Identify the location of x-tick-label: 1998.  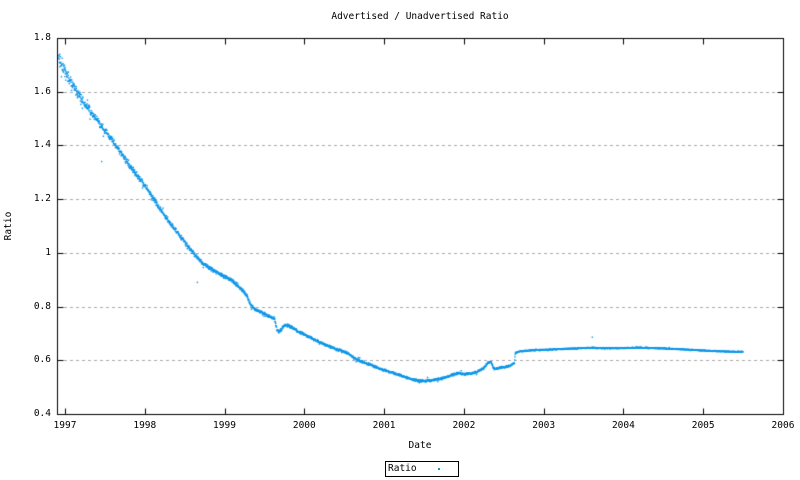
(145, 425).